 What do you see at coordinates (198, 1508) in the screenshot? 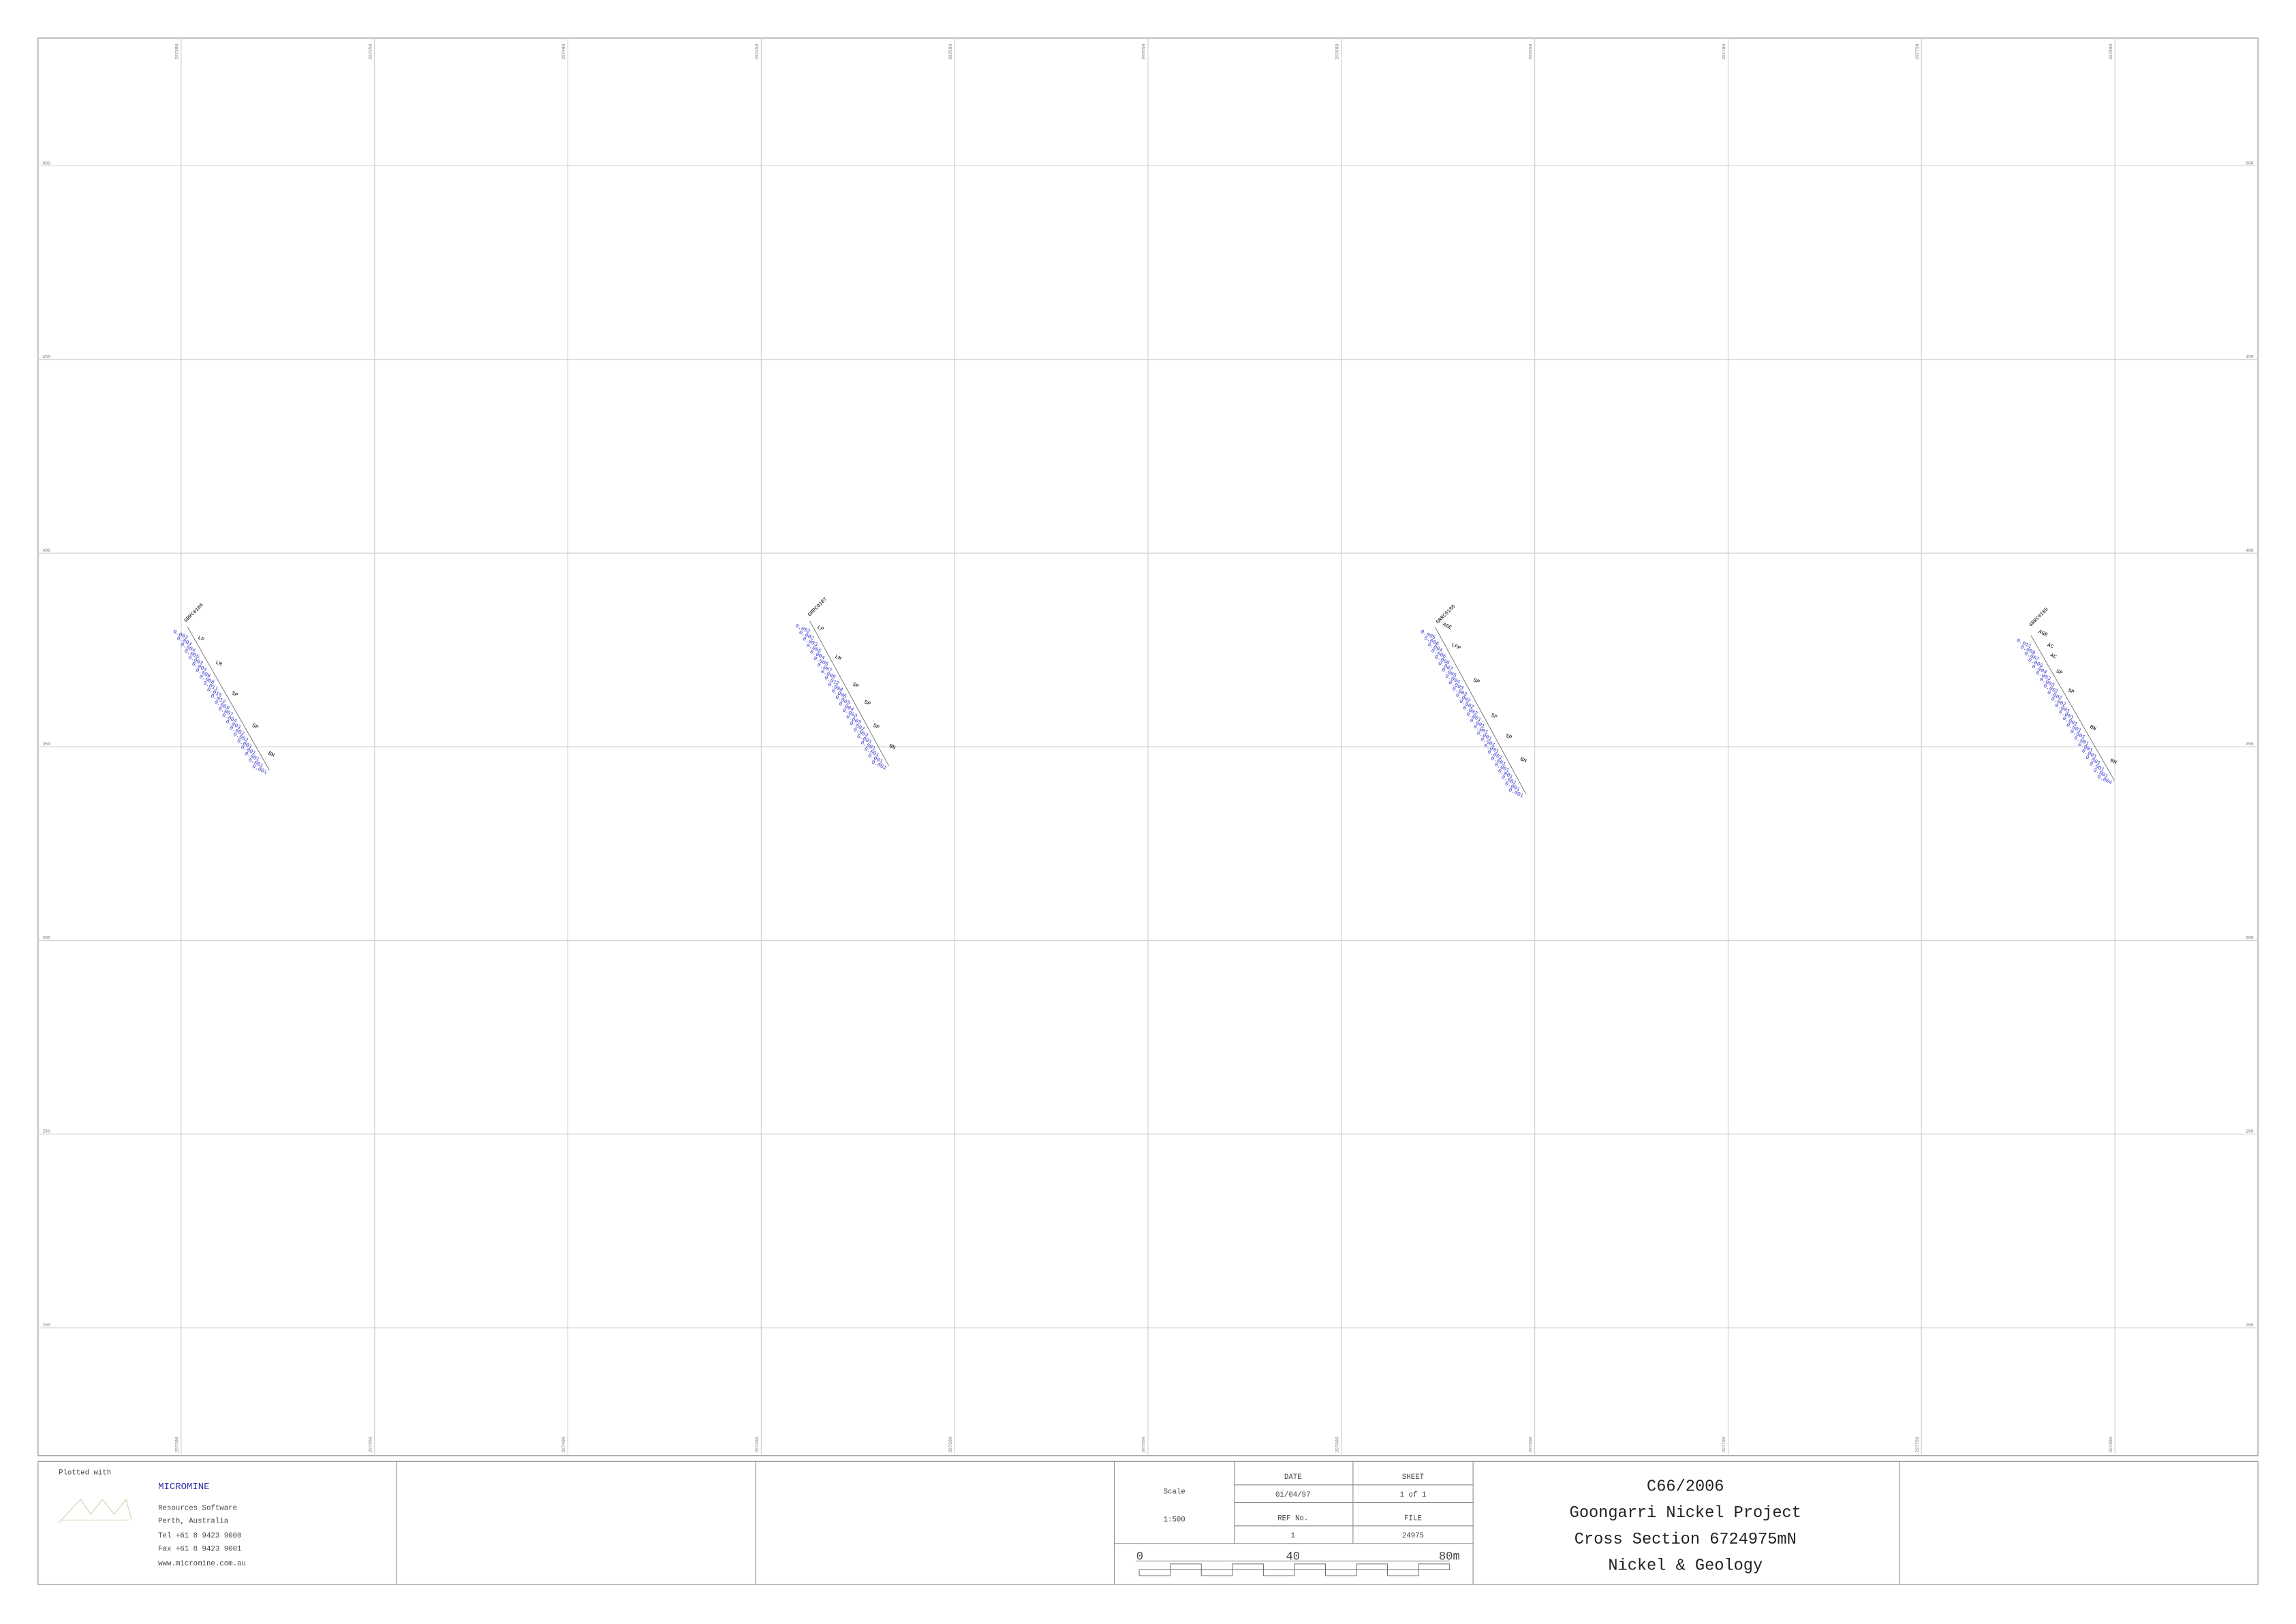
I see `address-line: Resources Software` at bounding box center [198, 1508].